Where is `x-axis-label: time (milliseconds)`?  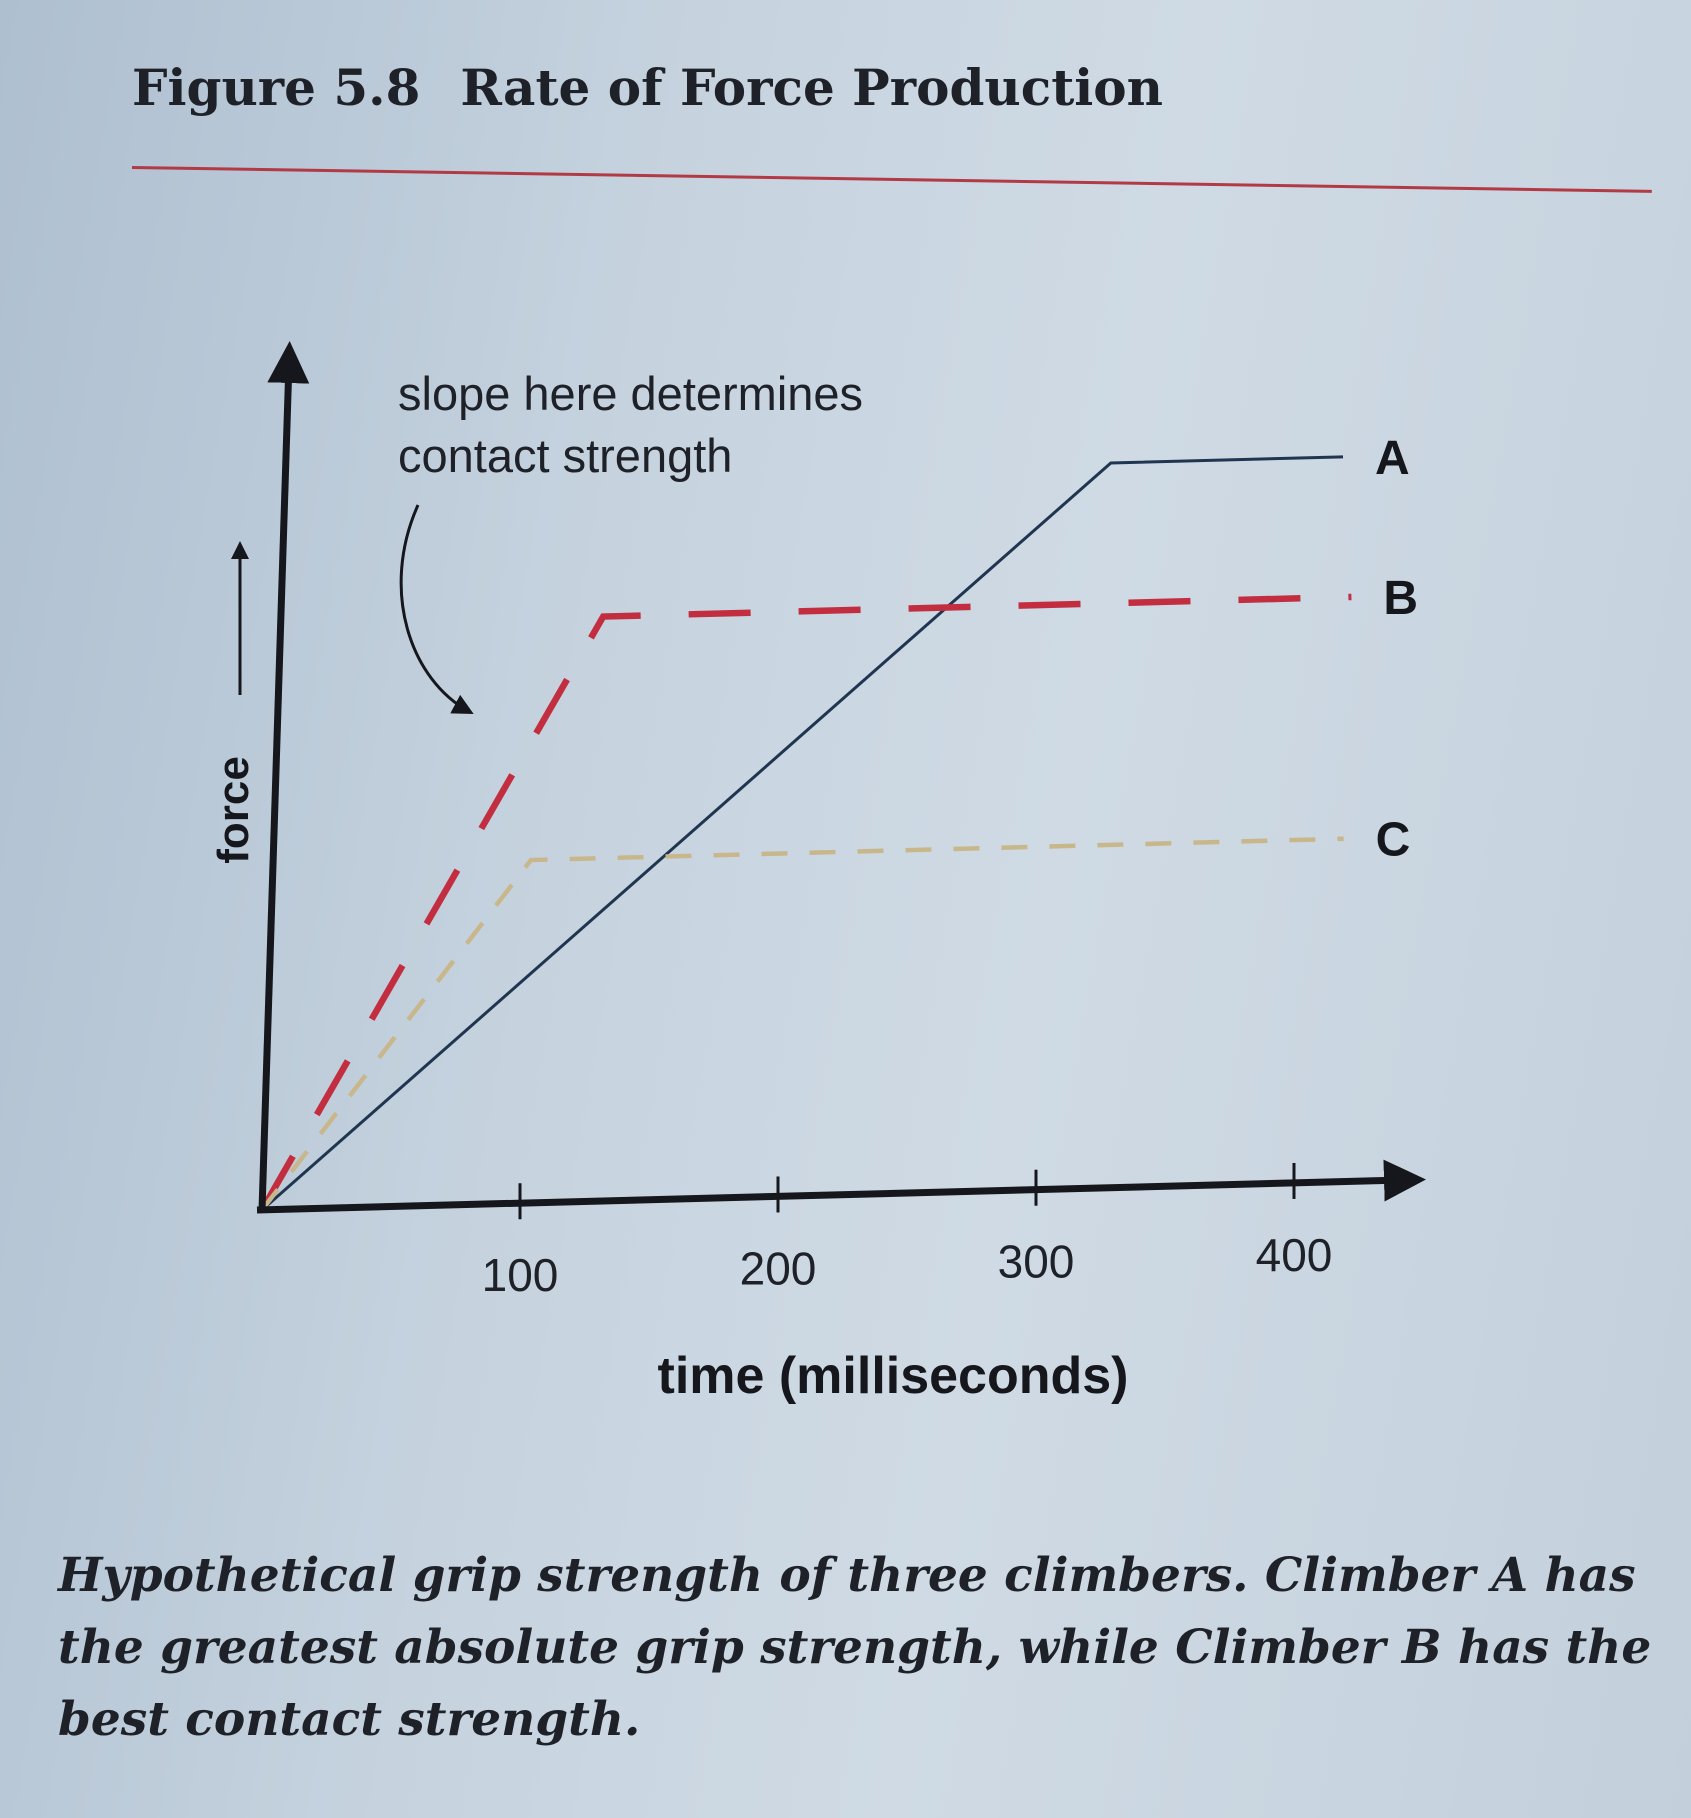 x-axis-label: time (milliseconds) is located at coordinates (893, 1376).